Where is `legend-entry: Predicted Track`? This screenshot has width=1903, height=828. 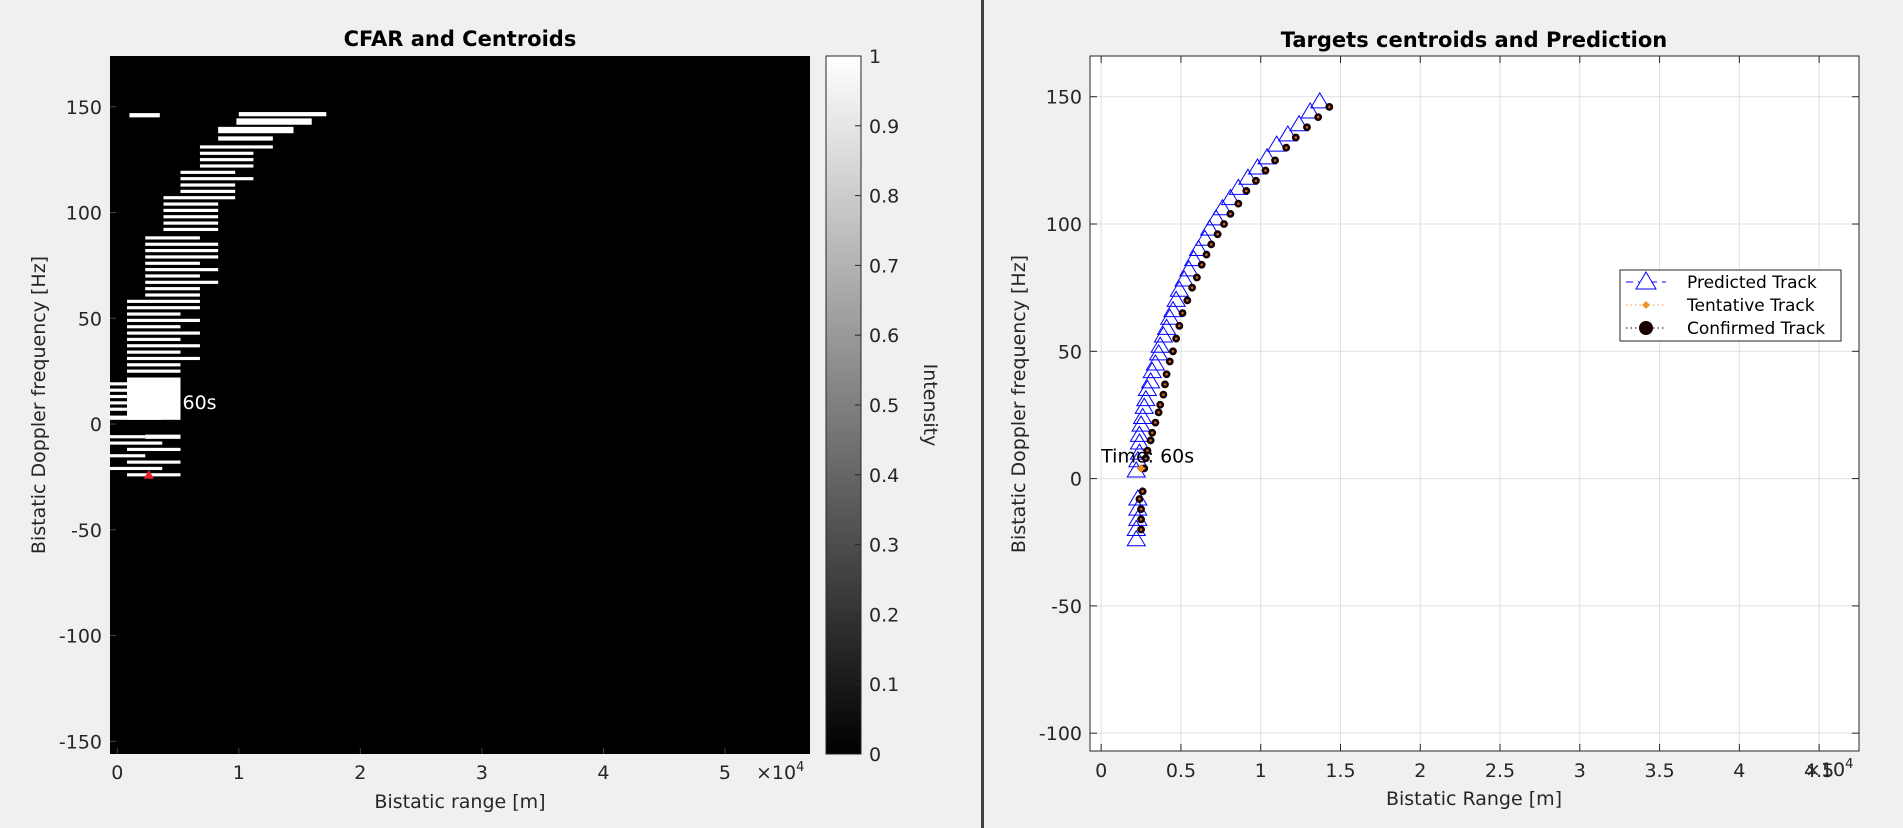
legend-entry: Predicted Track is located at coordinates (1721, 282).